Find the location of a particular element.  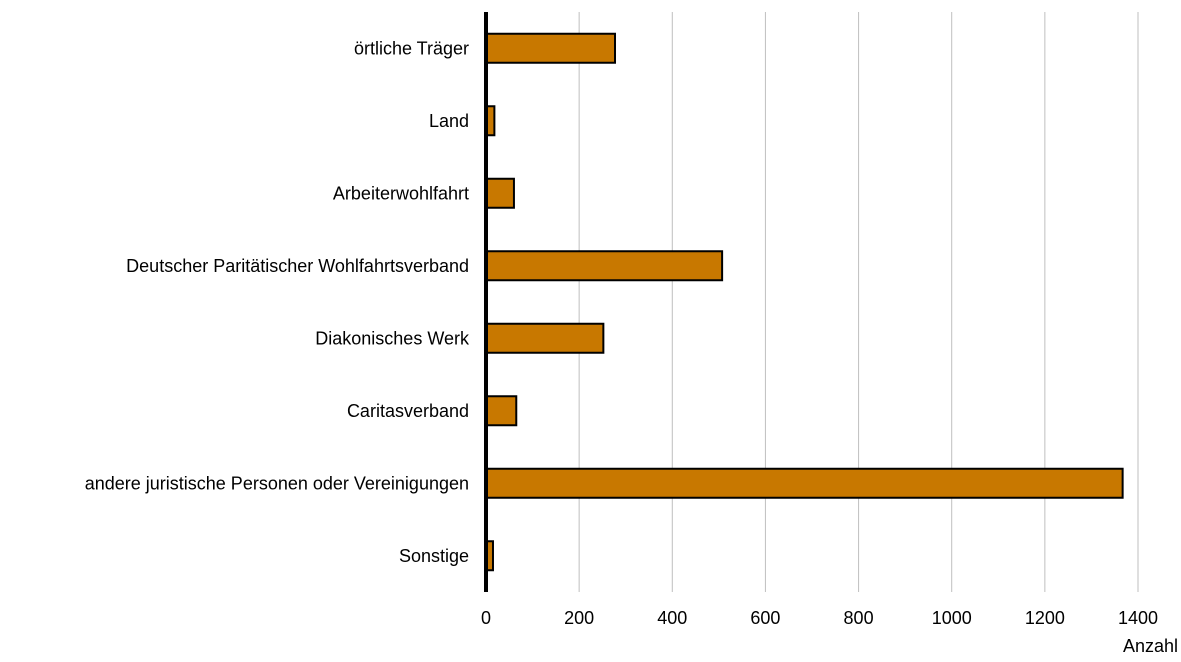

x-tick-label-0: 0 is located at coordinates (486, 618).